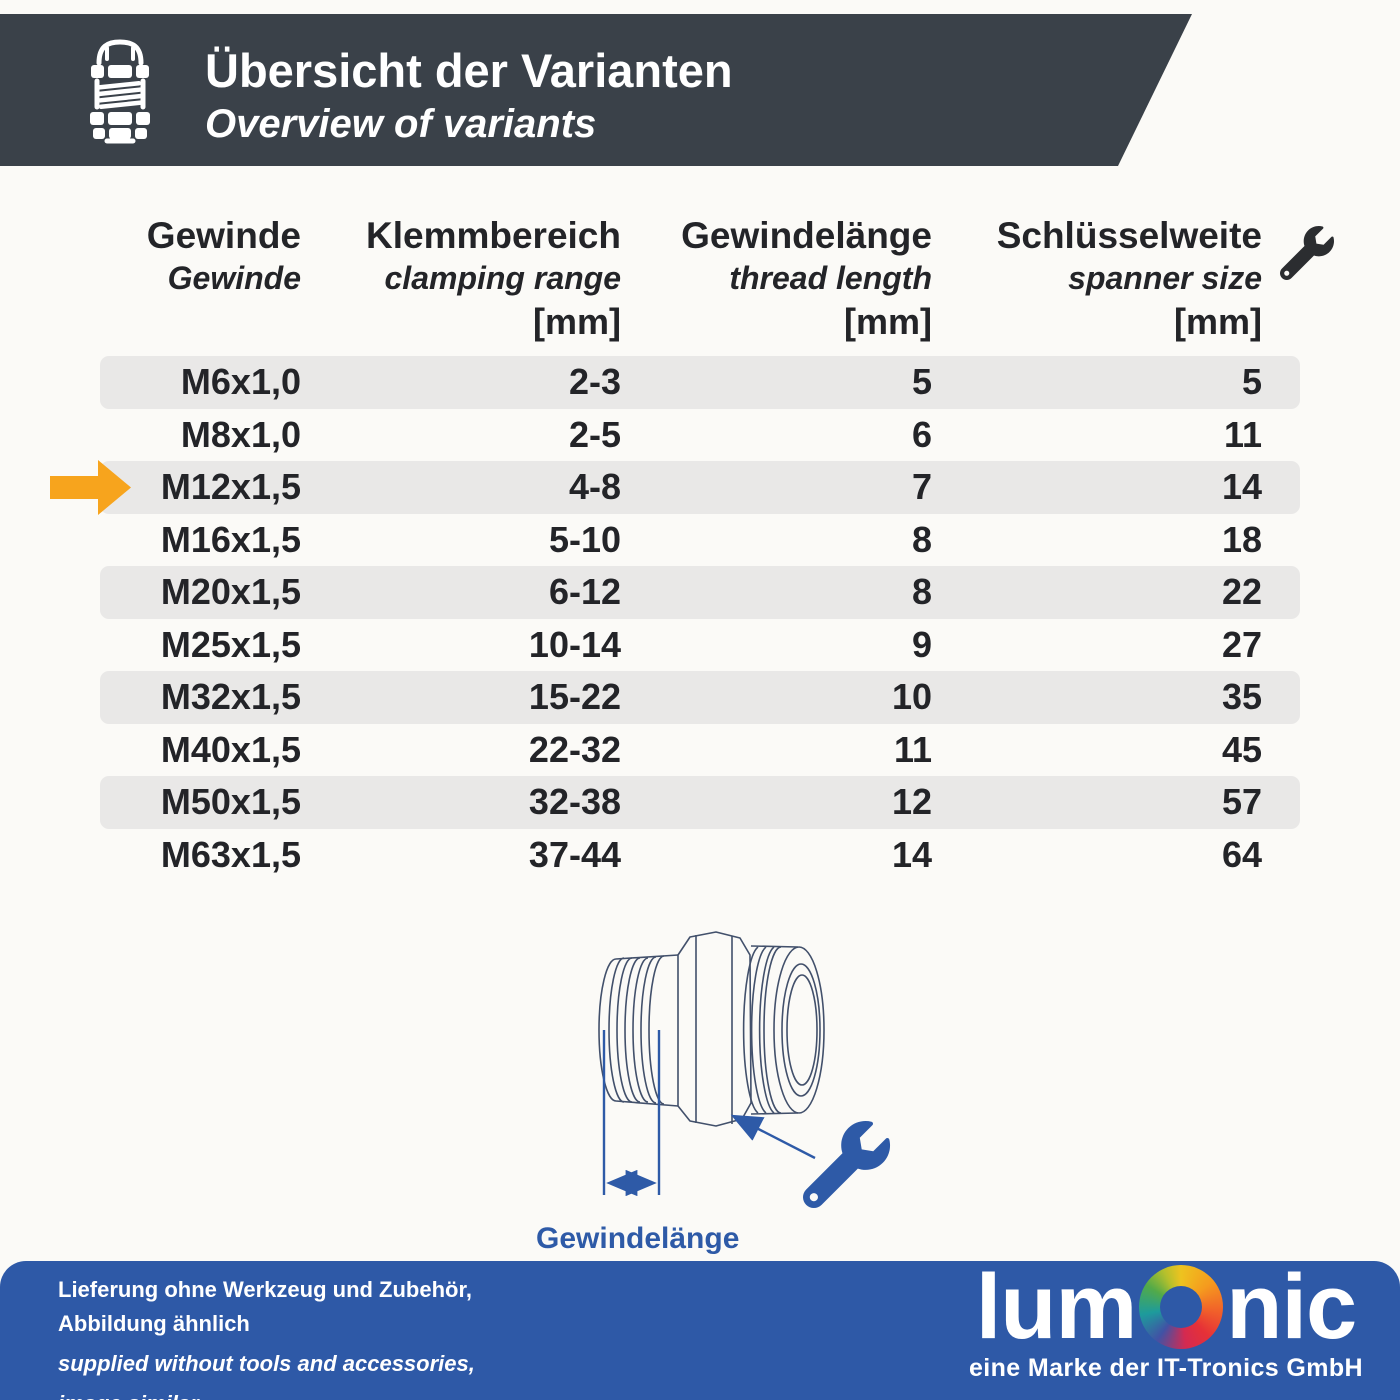  Describe the element at coordinates (266, 1393) in the screenshot. I see `note-english-line2: image similar` at that location.